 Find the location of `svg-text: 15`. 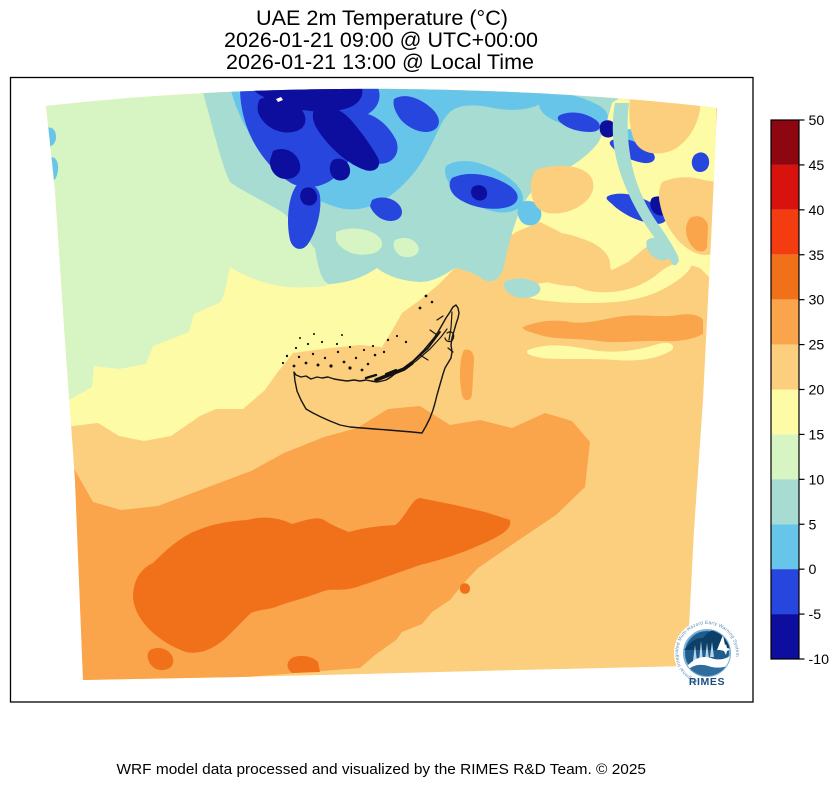

svg-text: 15 is located at coordinates (817, 435).